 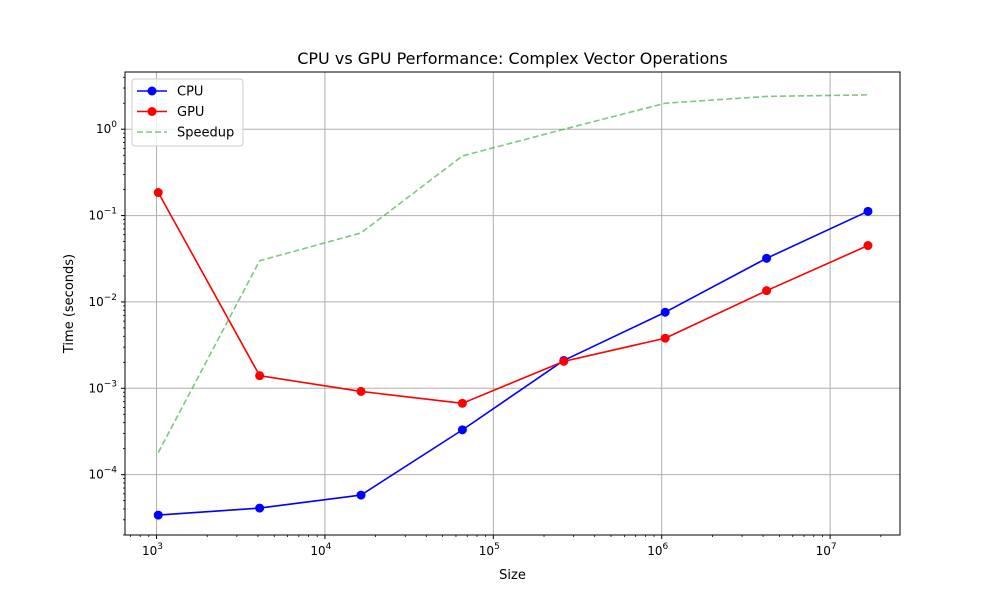 I want to click on x-tick-exponent: 3, so click(x=160, y=547).